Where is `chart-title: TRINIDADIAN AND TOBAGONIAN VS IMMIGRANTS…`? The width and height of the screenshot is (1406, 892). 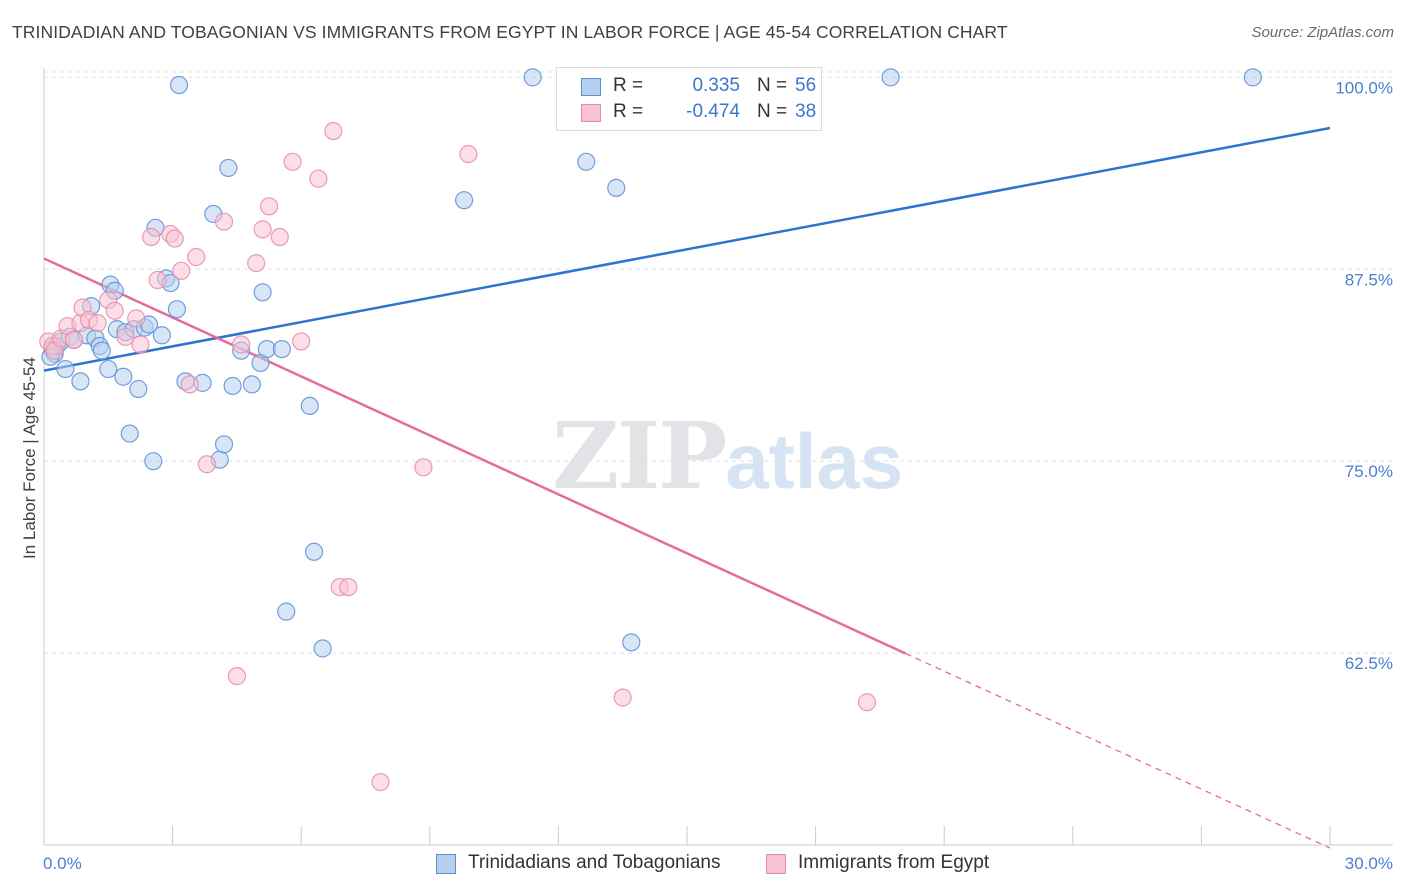 chart-title: TRINIDADIAN AND TOBAGONIAN VS IMMIGRANTS… is located at coordinates (510, 32).